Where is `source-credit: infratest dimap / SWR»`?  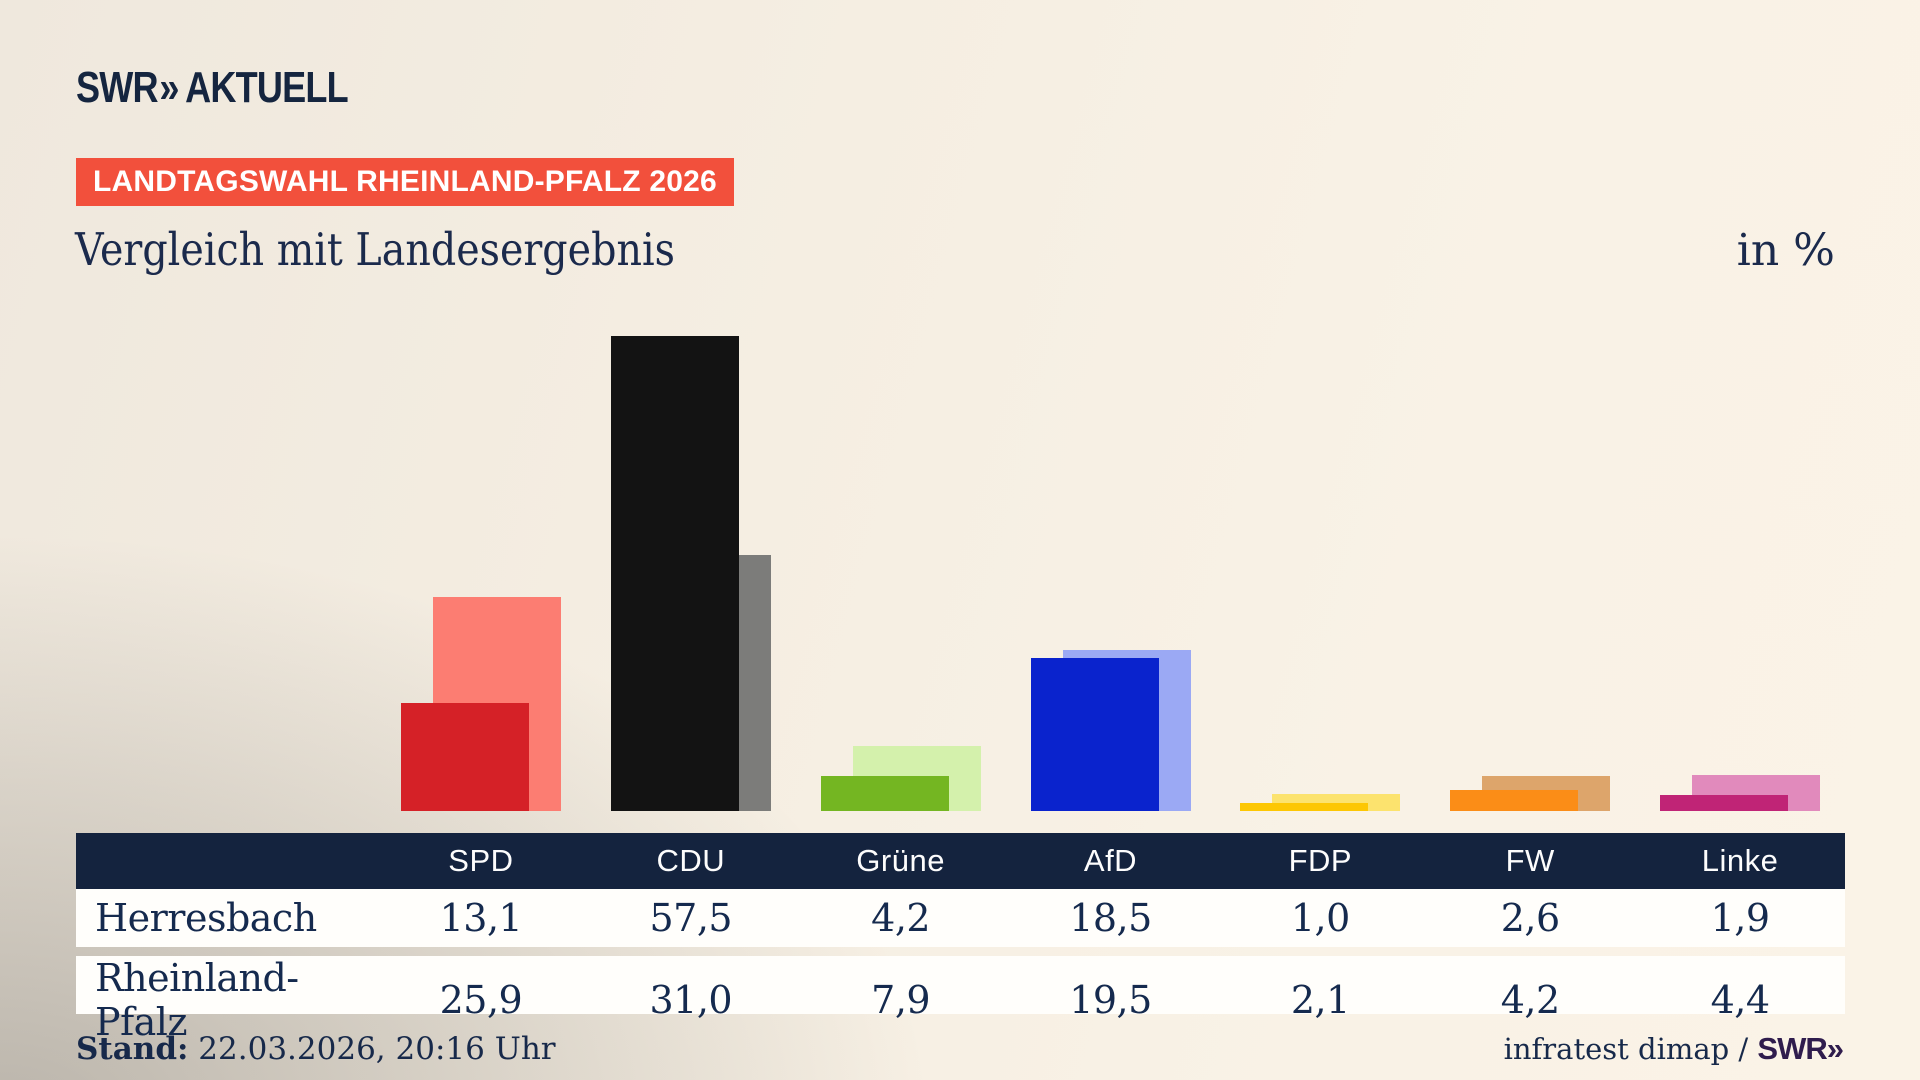 source-credit: infratest dimap / SWR» is located at coordinates (1673, 1049).